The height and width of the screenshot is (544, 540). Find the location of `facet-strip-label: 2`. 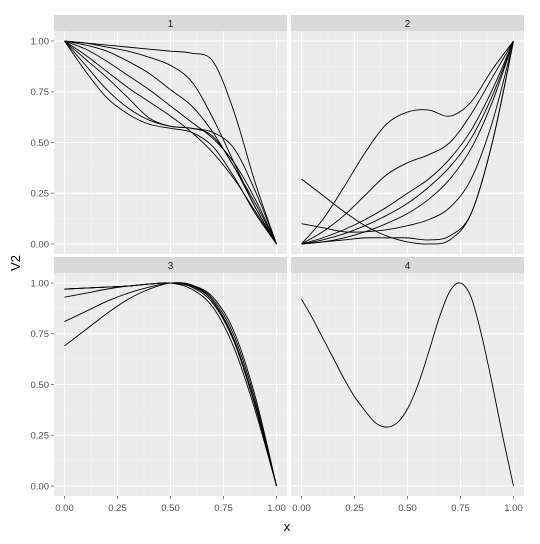

facet-strip-label: 2 is located at coordinates (408, 24).